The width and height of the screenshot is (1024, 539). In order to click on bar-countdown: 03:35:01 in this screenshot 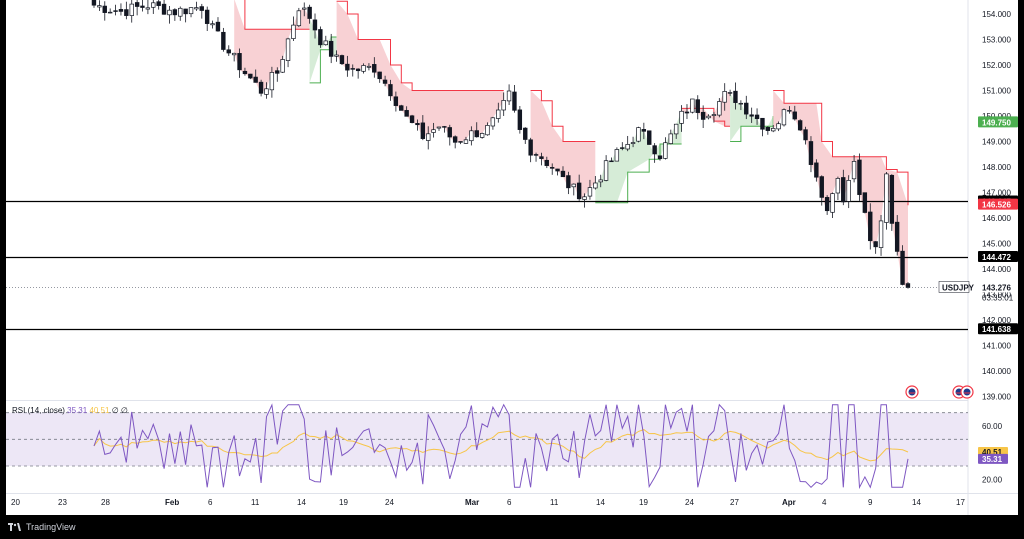, I will do `click(998, 297)`.